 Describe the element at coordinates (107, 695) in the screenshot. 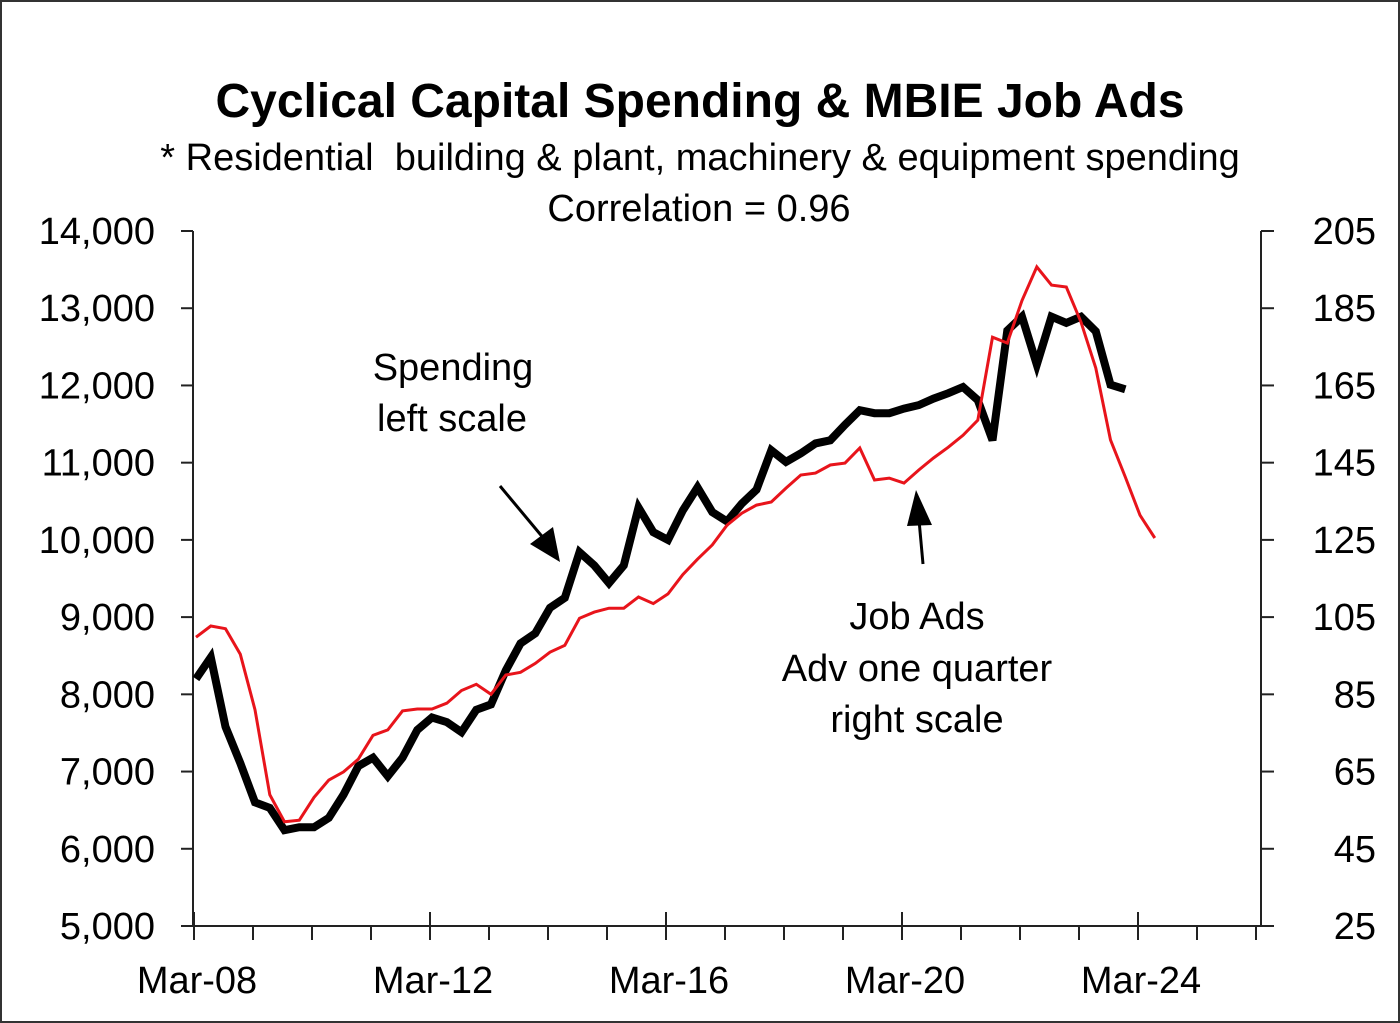

I see `left-y-tick-label: 8,000` at that location.